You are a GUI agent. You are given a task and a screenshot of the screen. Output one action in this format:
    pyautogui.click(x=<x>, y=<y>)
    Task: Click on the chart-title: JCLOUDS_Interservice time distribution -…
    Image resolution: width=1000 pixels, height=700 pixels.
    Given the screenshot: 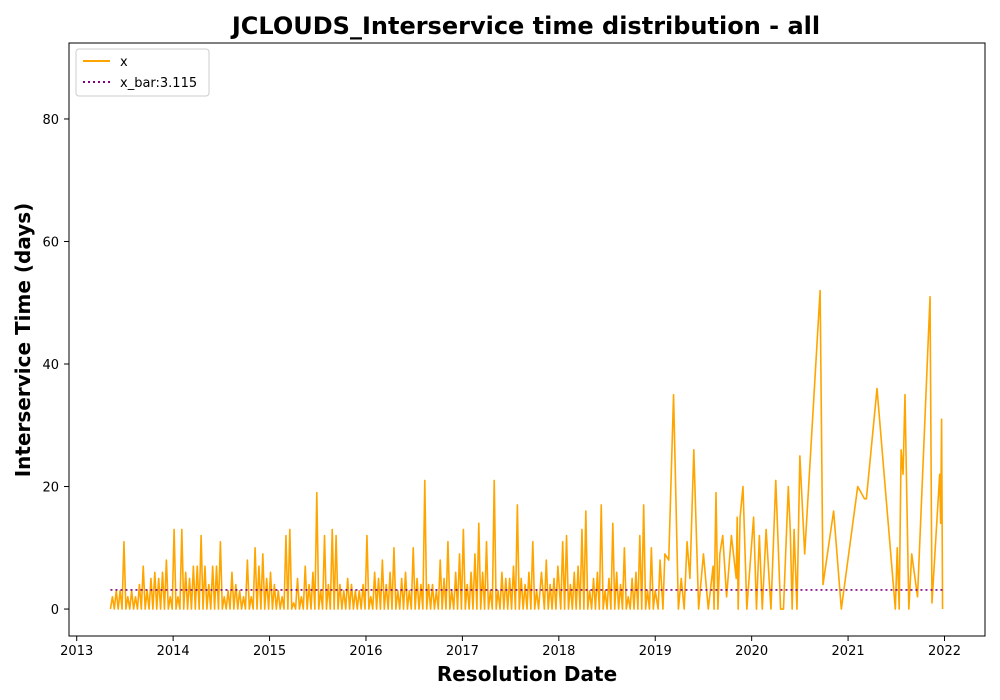 What is the action you would take?
    pyautogui.click(x=525, y=26)
    